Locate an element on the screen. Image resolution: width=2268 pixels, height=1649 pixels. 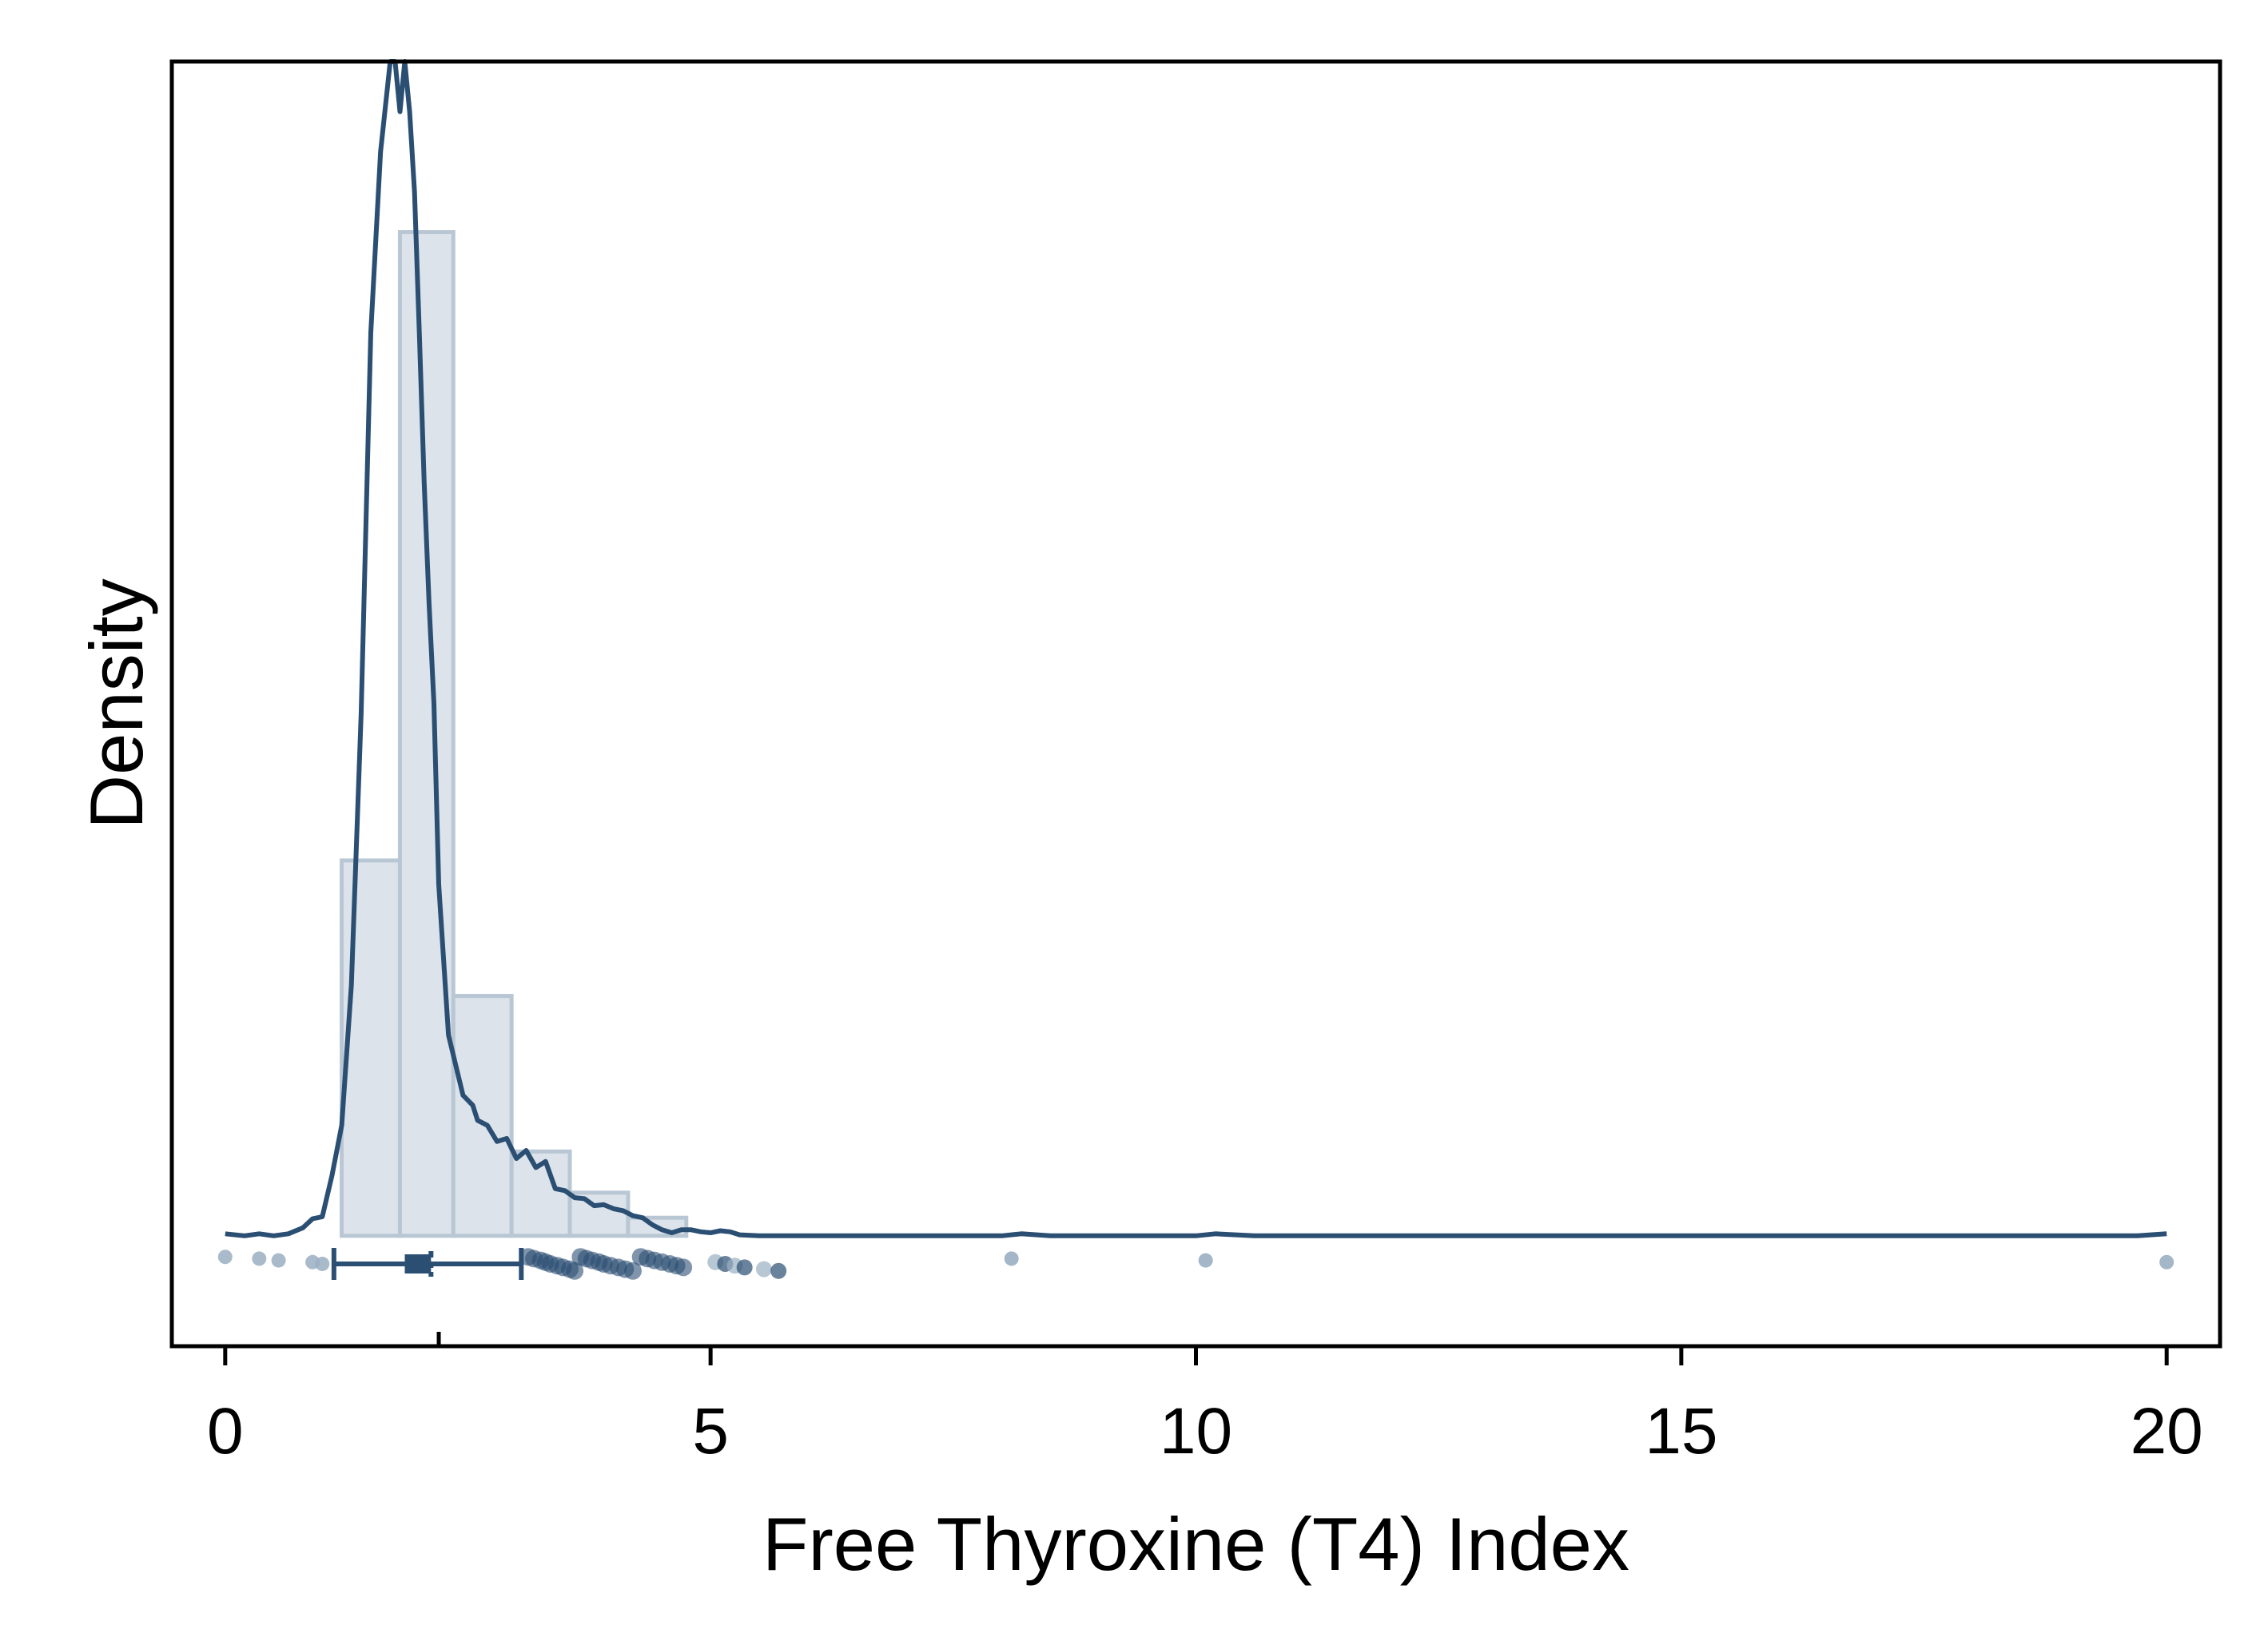
box-body is located at coordinates (418, 1264).